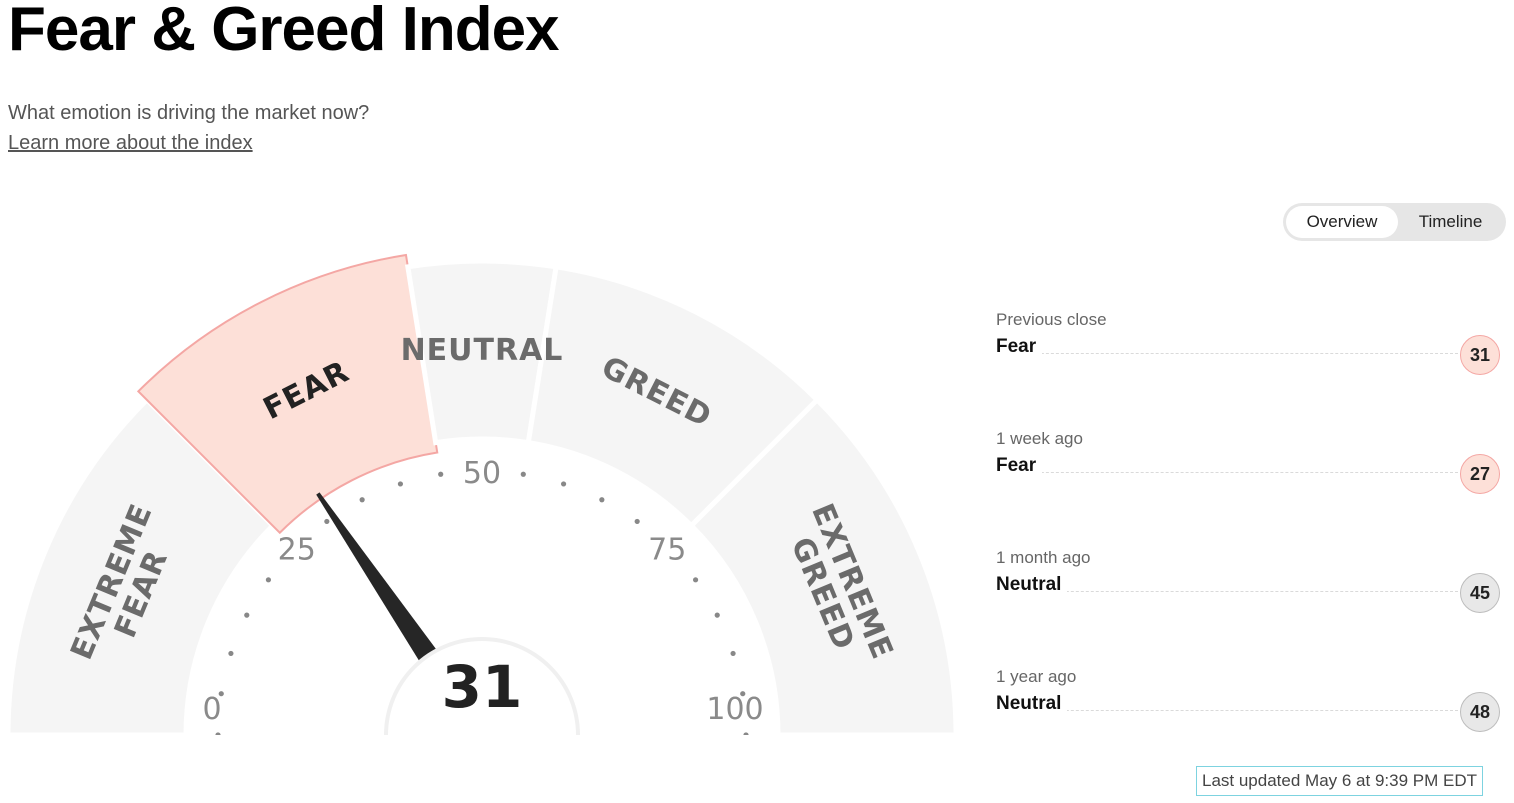  Describe the element at coordinates (734, 709) in the screenshot. I see `gauge-tick-label: 100` at that location.